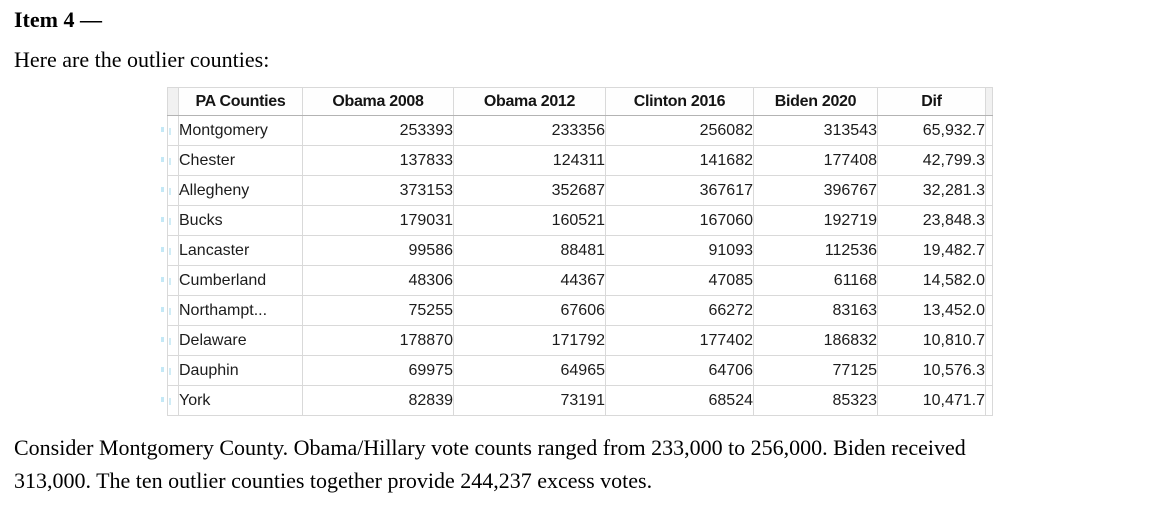  What do you see at coordinates (931, 340) in the screenshot?
I see `dif-cell: 10,810.7` at bounding box center [931, 340].